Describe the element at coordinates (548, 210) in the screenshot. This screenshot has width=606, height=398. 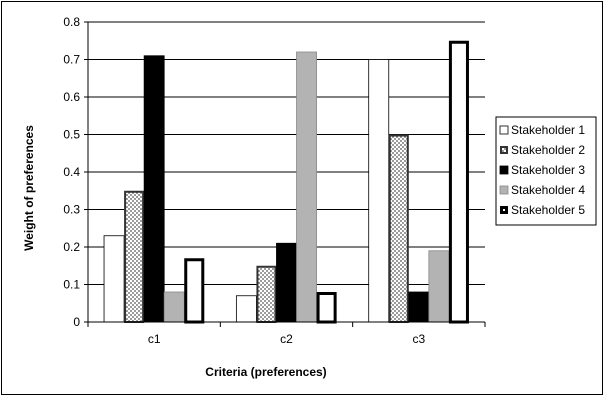
I see `legend-label: Stakeholder 5` at that location.